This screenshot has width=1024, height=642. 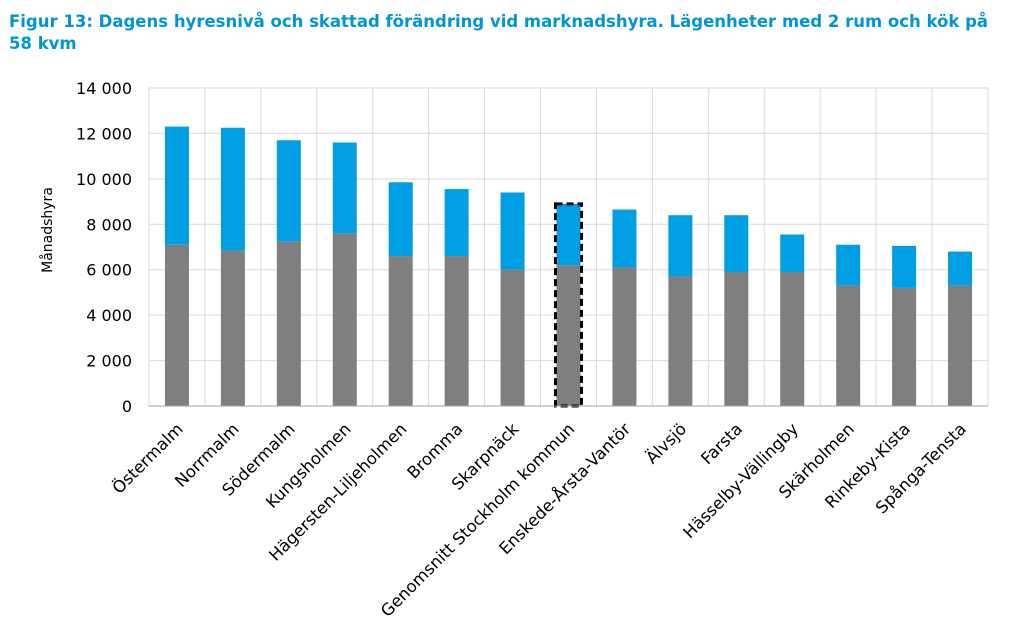 I want to click on x-tick-label: Älvsjö, so click(x=666, y=443).